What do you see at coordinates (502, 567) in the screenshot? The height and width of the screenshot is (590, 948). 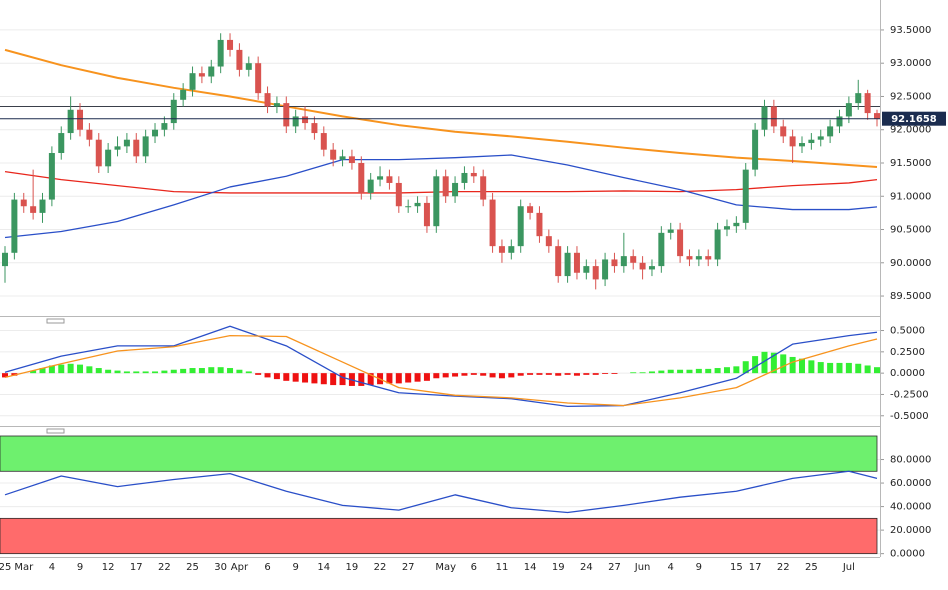 I see `x-tick-label: 11` at bounding box center [502, 567].